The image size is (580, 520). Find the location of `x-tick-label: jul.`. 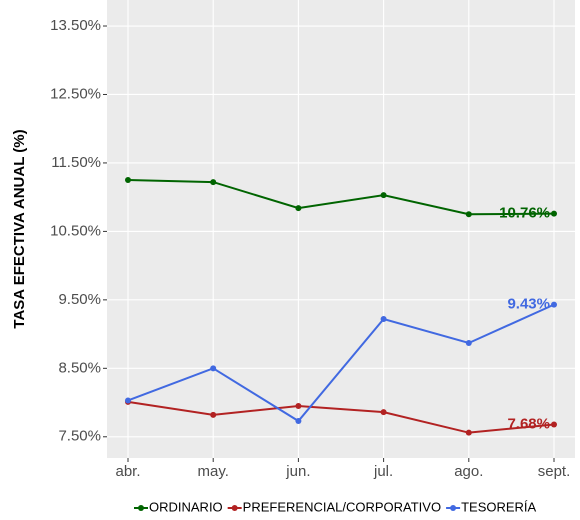

x-tick-label: jul. is located at coordinates (383, 471).